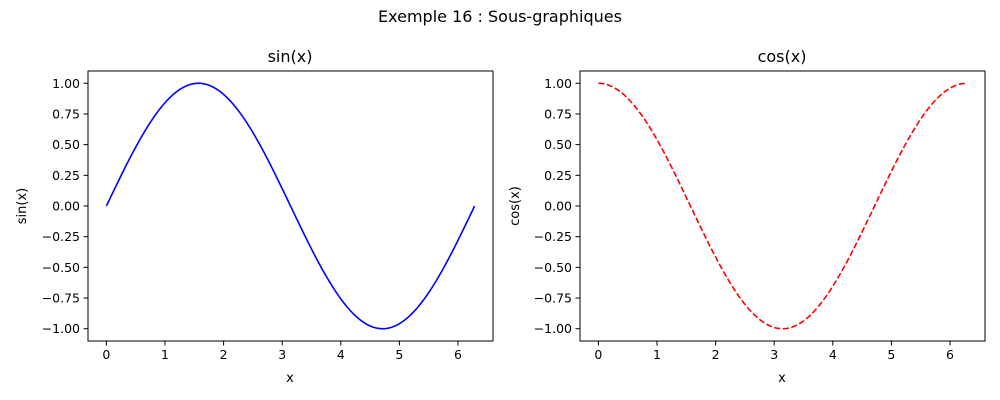 The width and height of the screenshot is (1000, 400). What do you see at coordinates (500, 16) in the screenshot?
I see `figure-suptitle: Exemple 16 : Sous-graphiques` at bounding box center [500, 16].